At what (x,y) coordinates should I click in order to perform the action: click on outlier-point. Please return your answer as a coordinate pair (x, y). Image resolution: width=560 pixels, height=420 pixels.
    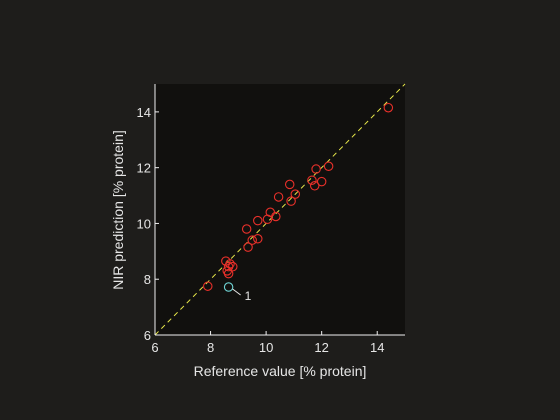
    Looking at the image, I should click on (228, 287).